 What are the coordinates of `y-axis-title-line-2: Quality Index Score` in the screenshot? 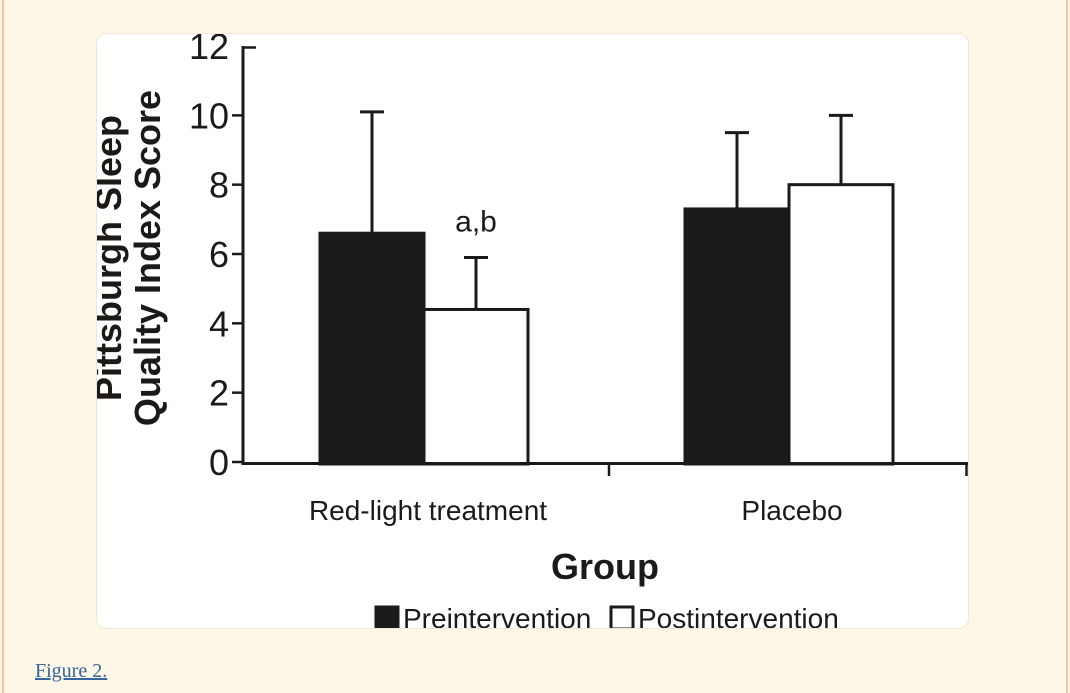 It's located at (147, 258).